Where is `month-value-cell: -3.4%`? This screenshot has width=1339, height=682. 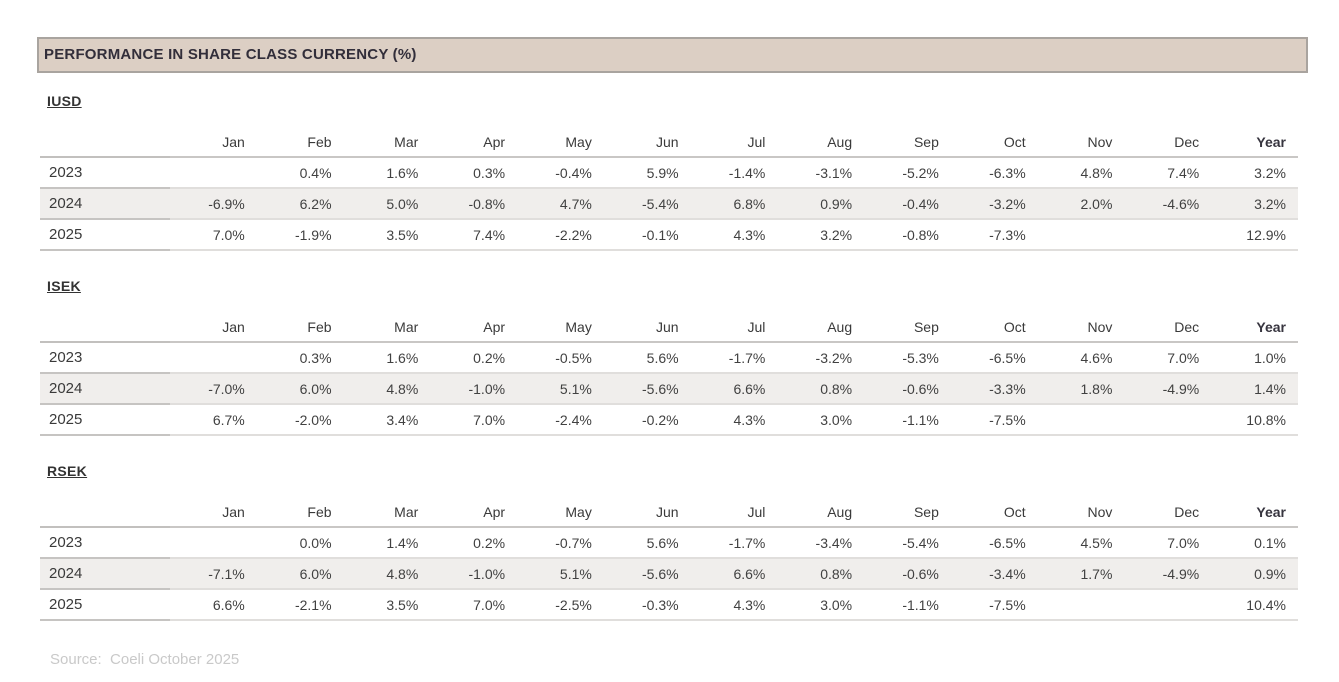
month-value-cell: -3.4% is located at coordinates (821, 543).